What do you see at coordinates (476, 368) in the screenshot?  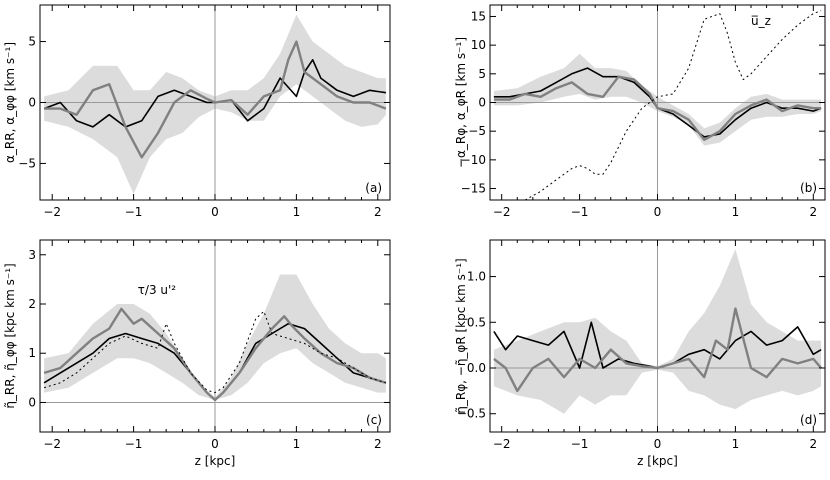 I see `y-tick-label: 0.0` at bounding box center [476, 368].